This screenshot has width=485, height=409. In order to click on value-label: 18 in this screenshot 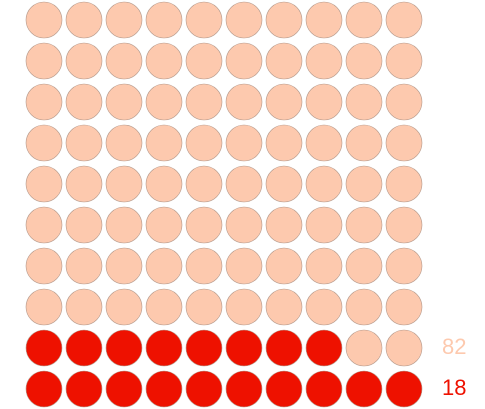, I will do `click(454, 387)`.